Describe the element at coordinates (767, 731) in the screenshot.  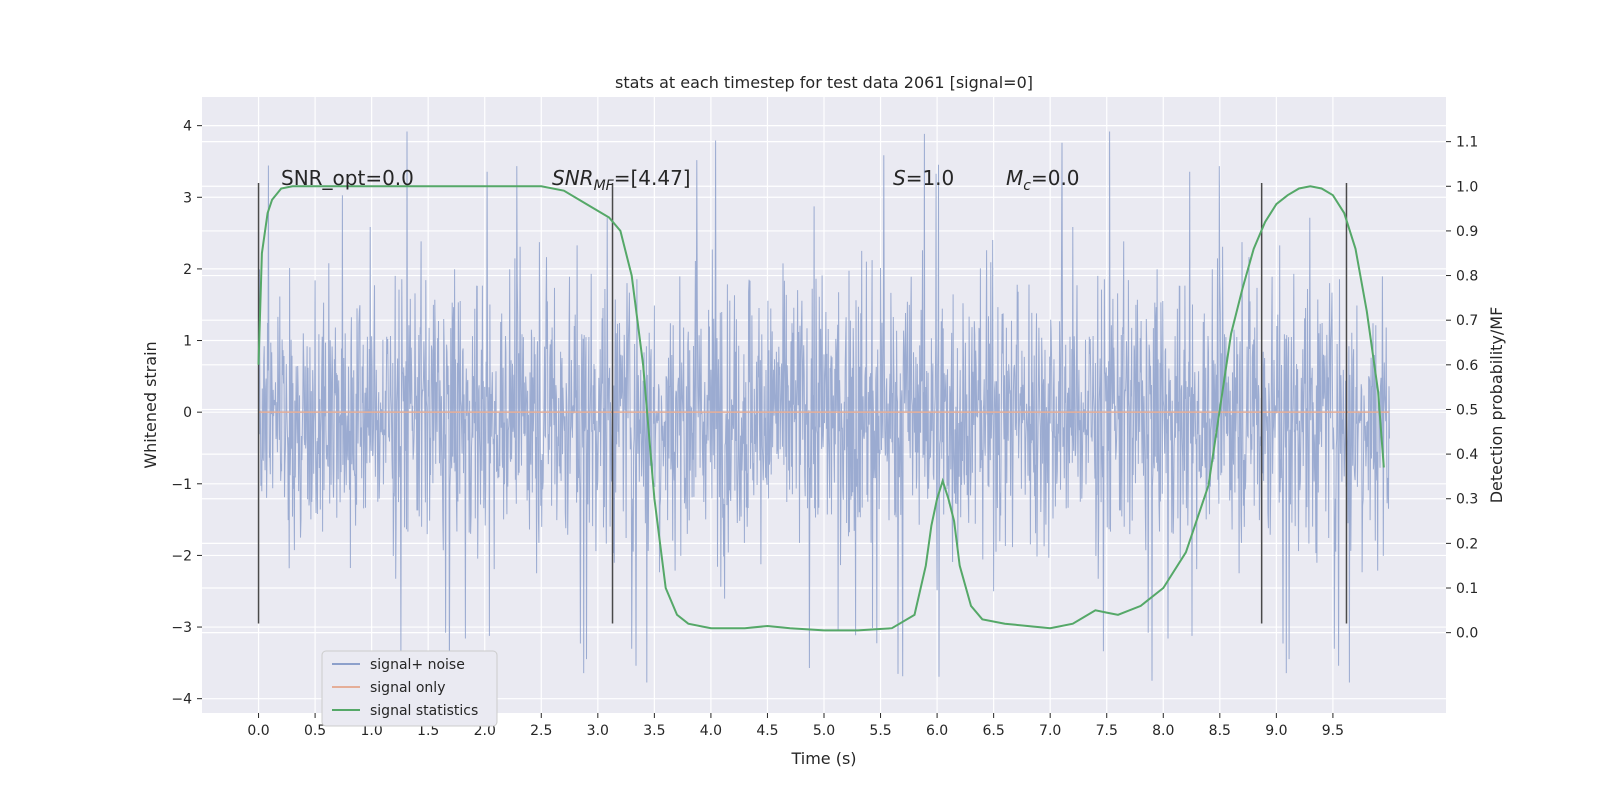
I see `x-tick-label: 4.5` at that location.